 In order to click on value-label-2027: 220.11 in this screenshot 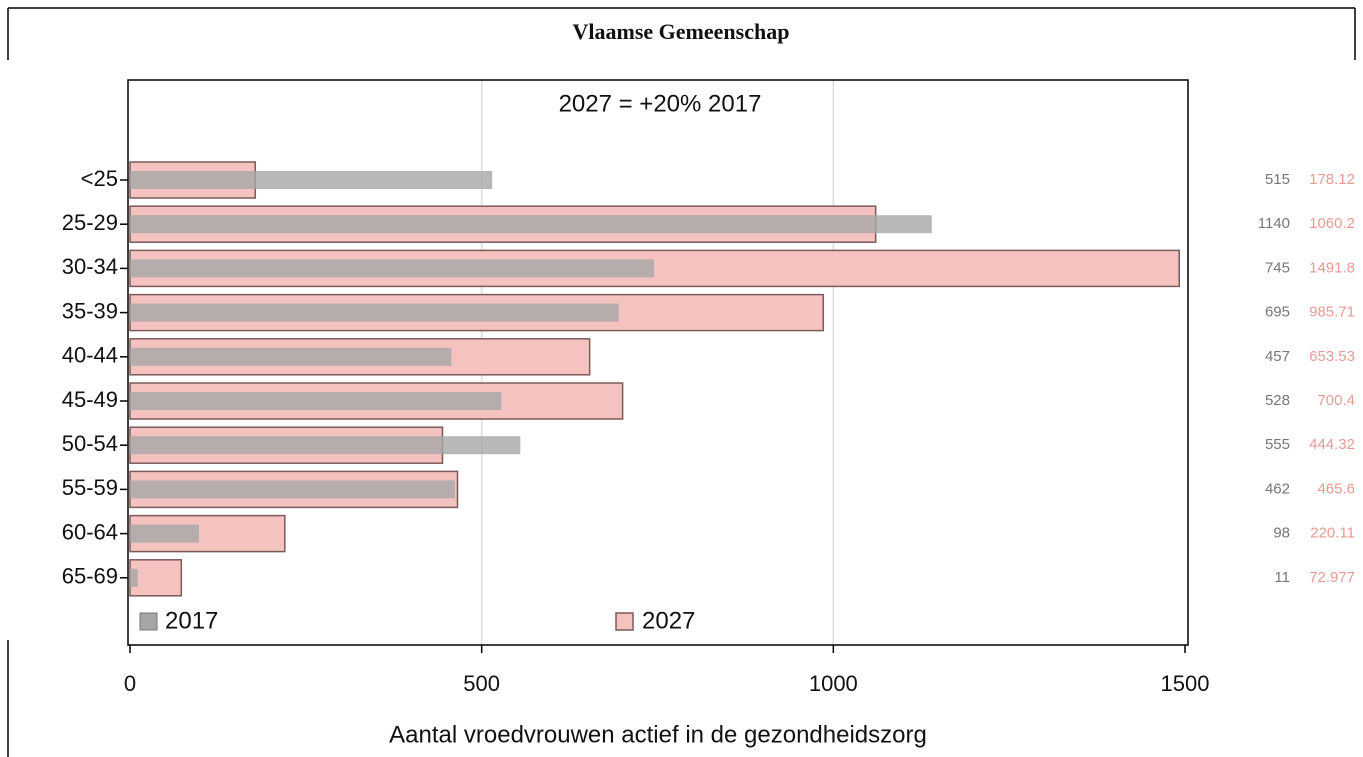, I will do `click(1332, 533)`.